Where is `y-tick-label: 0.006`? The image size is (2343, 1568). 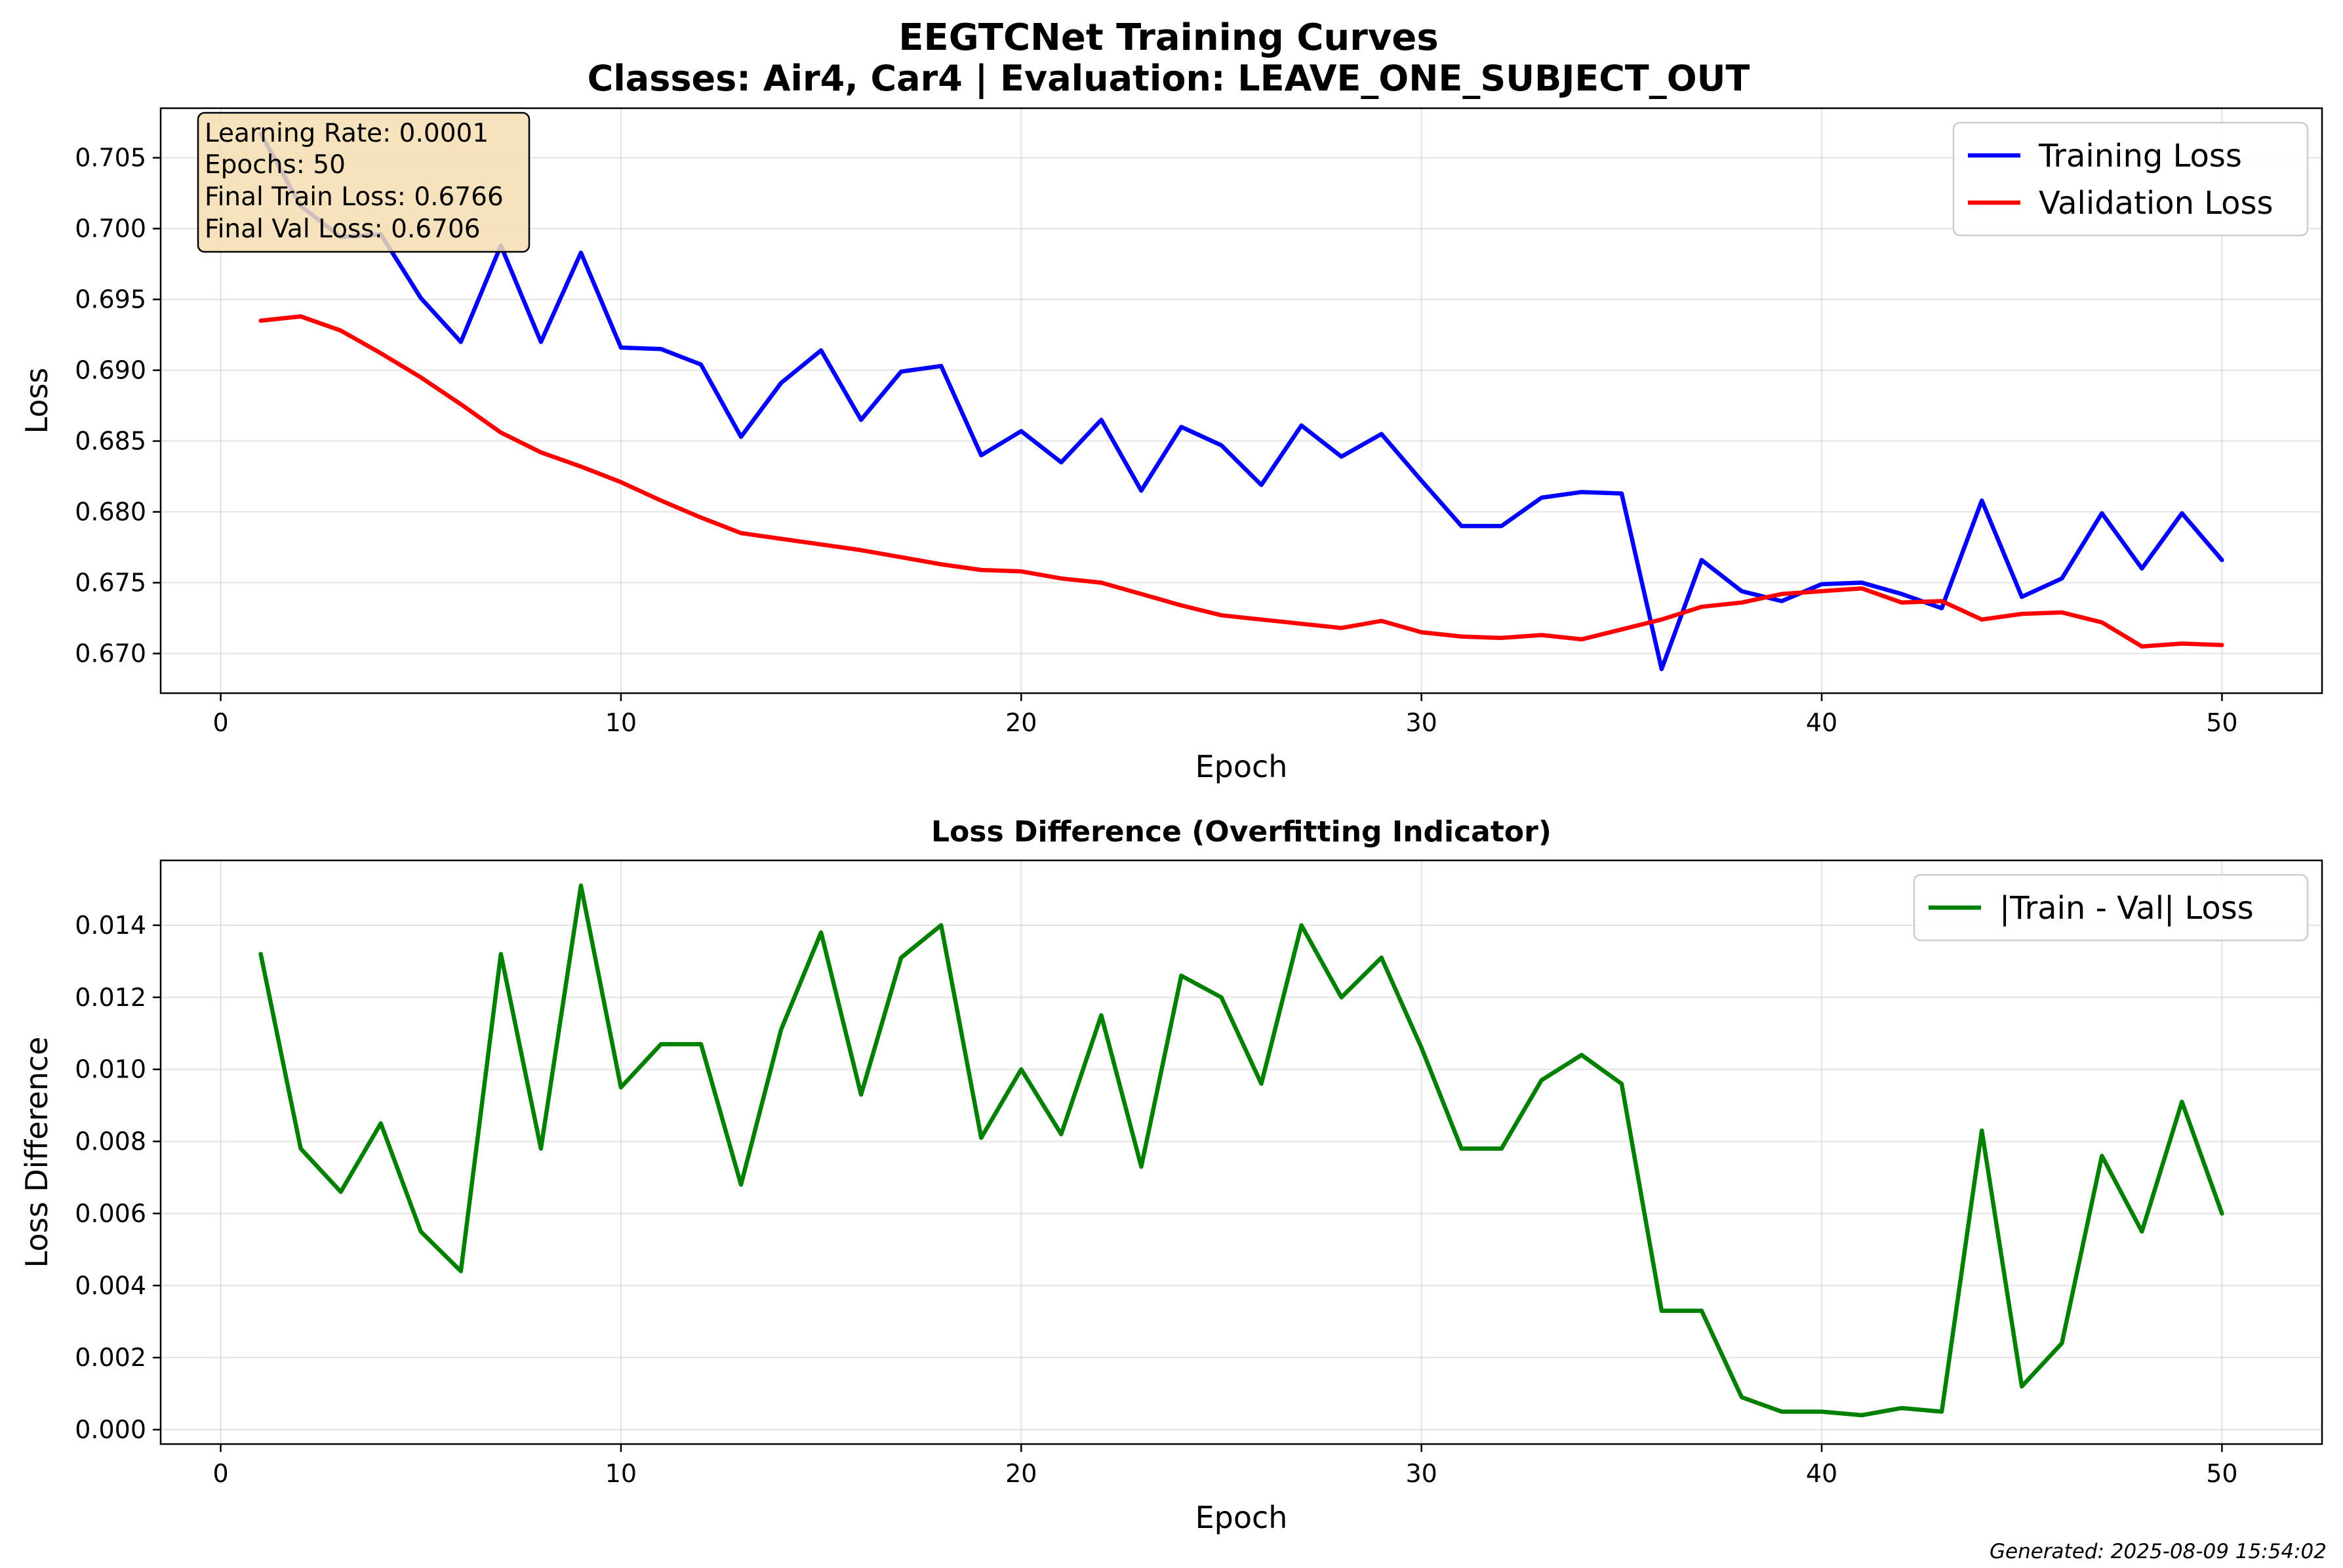
y-tick-label: 0.006 is located at coordinates (111, 1213).